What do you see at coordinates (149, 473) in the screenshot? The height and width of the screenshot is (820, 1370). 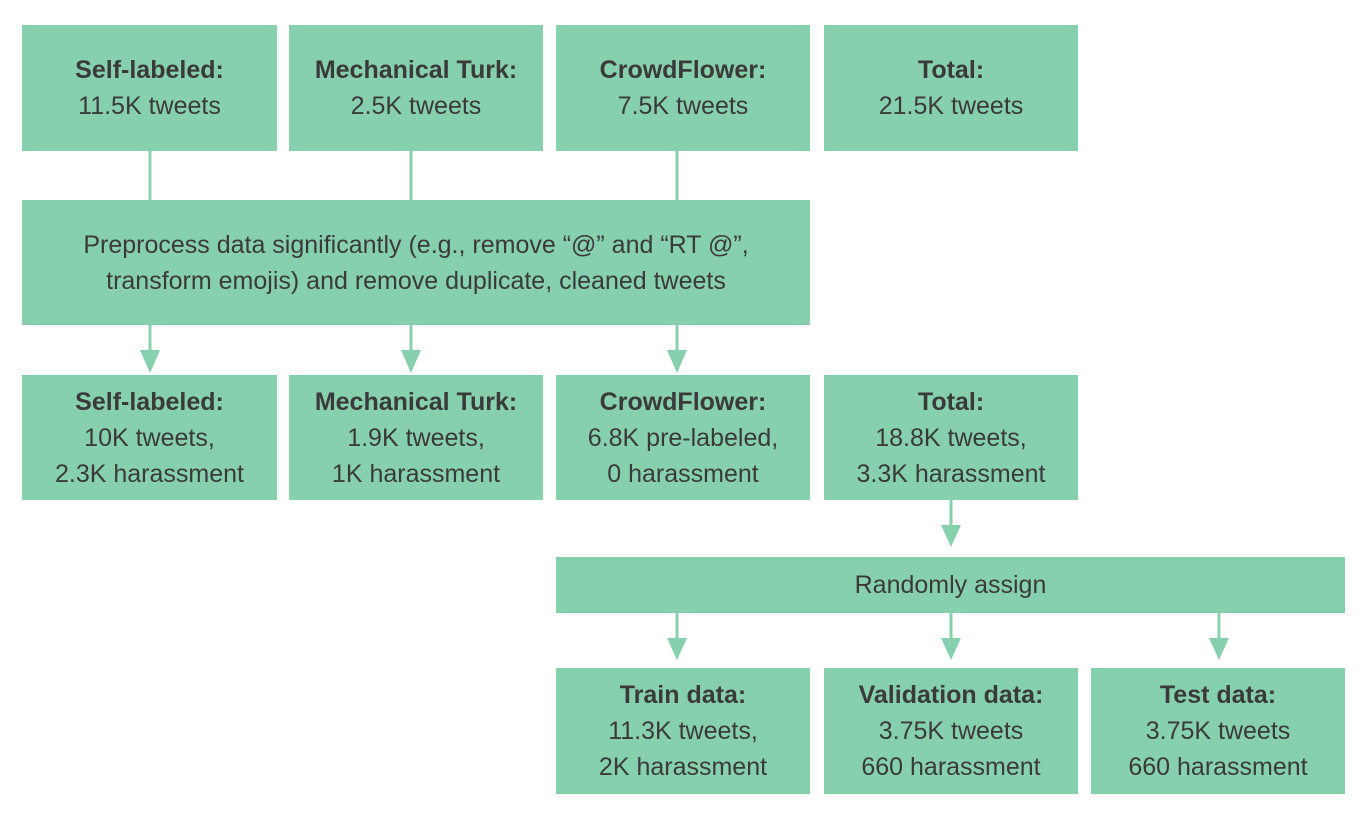 I see `cleaned-self-labeled-harassment: 2.3K harassment` at bounding box center [149, 473].